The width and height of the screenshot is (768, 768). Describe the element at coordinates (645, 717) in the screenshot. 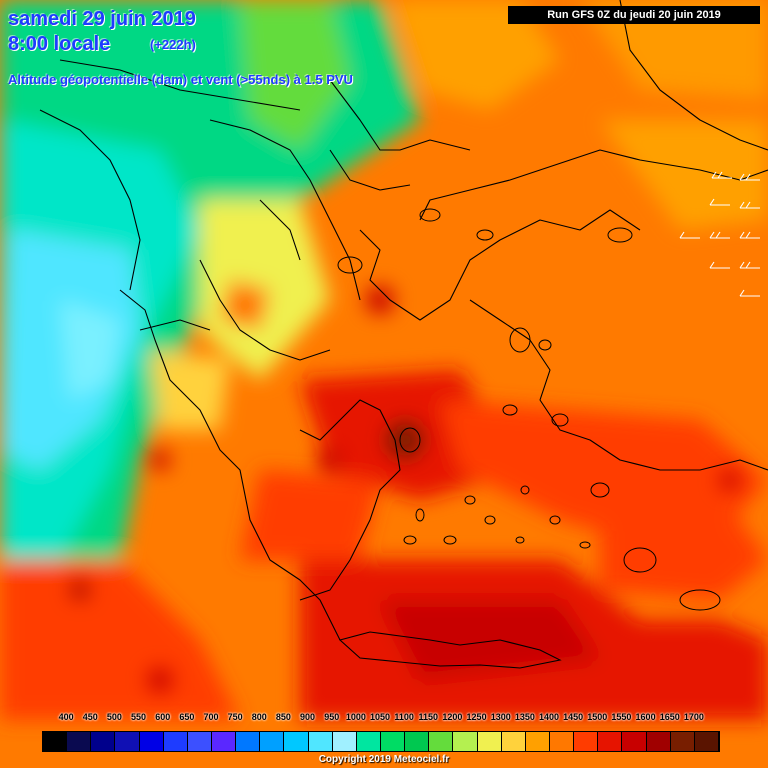

I see `legend-label: 1600` at that location.